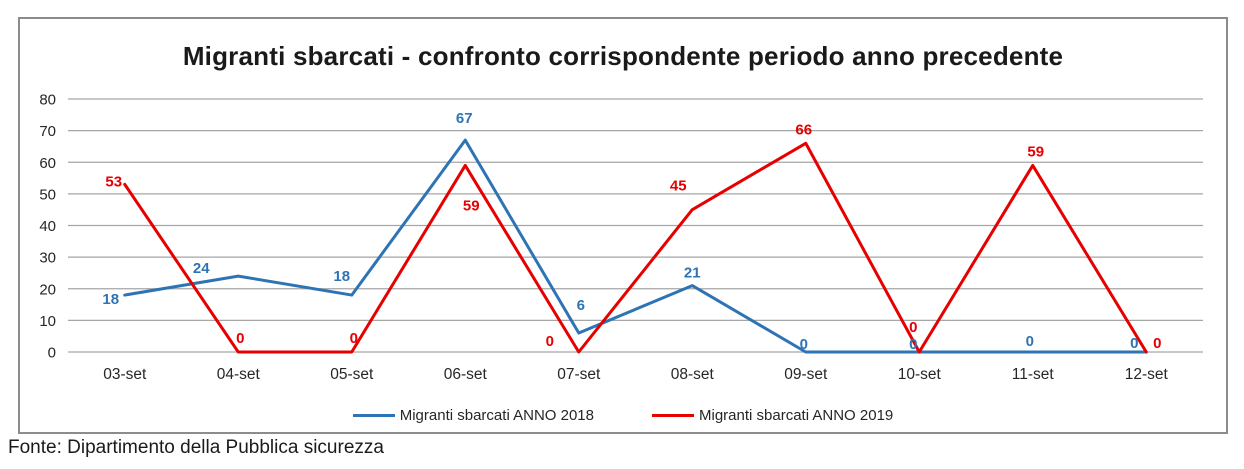 The width and height of the screenshot is (1244, 469). I want to click on legend-line-2019-icon, so click(673, 415).